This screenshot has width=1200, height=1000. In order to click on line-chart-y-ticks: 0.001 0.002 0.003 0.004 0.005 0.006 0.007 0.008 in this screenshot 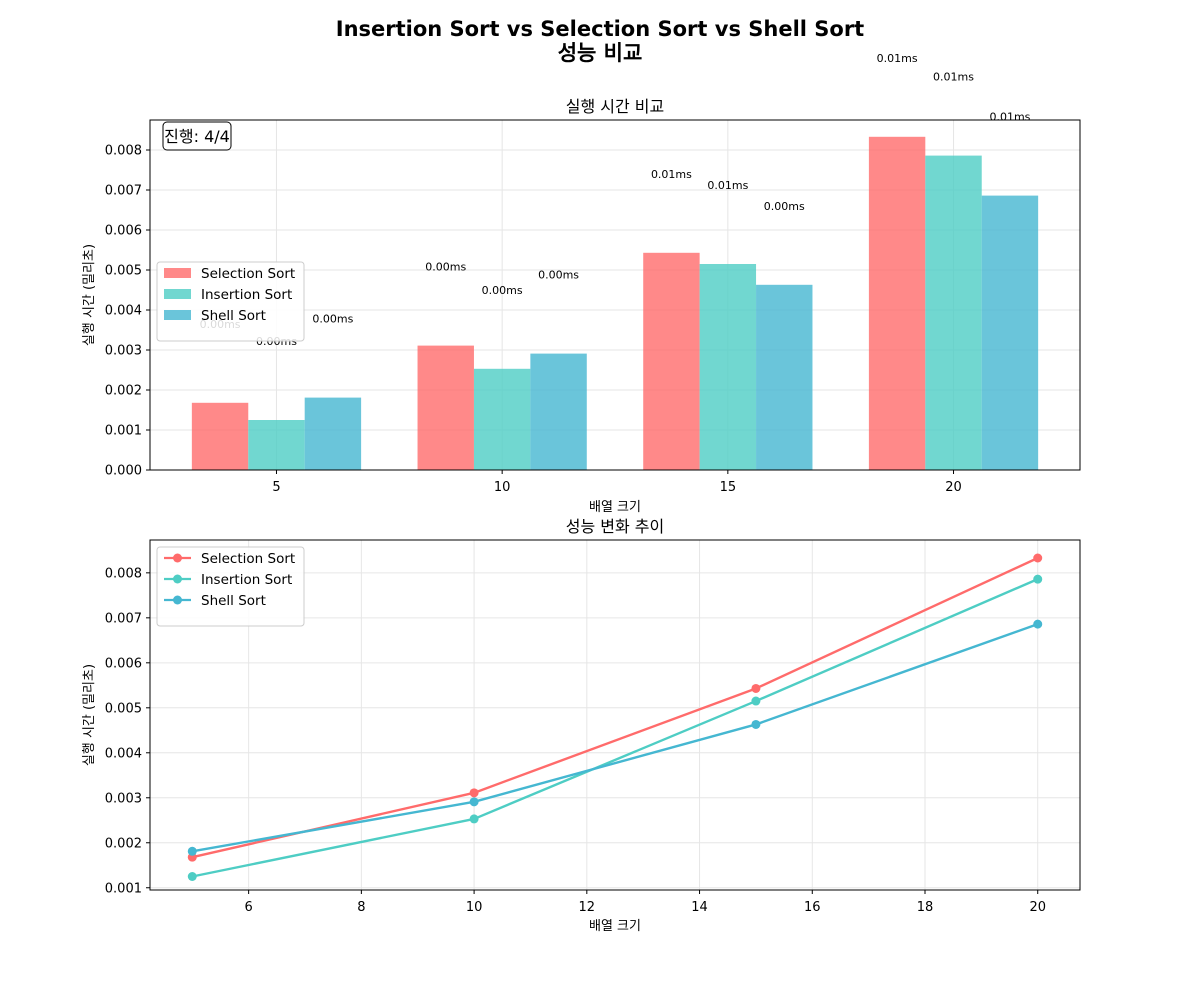, I will do `click(127, 731)`.